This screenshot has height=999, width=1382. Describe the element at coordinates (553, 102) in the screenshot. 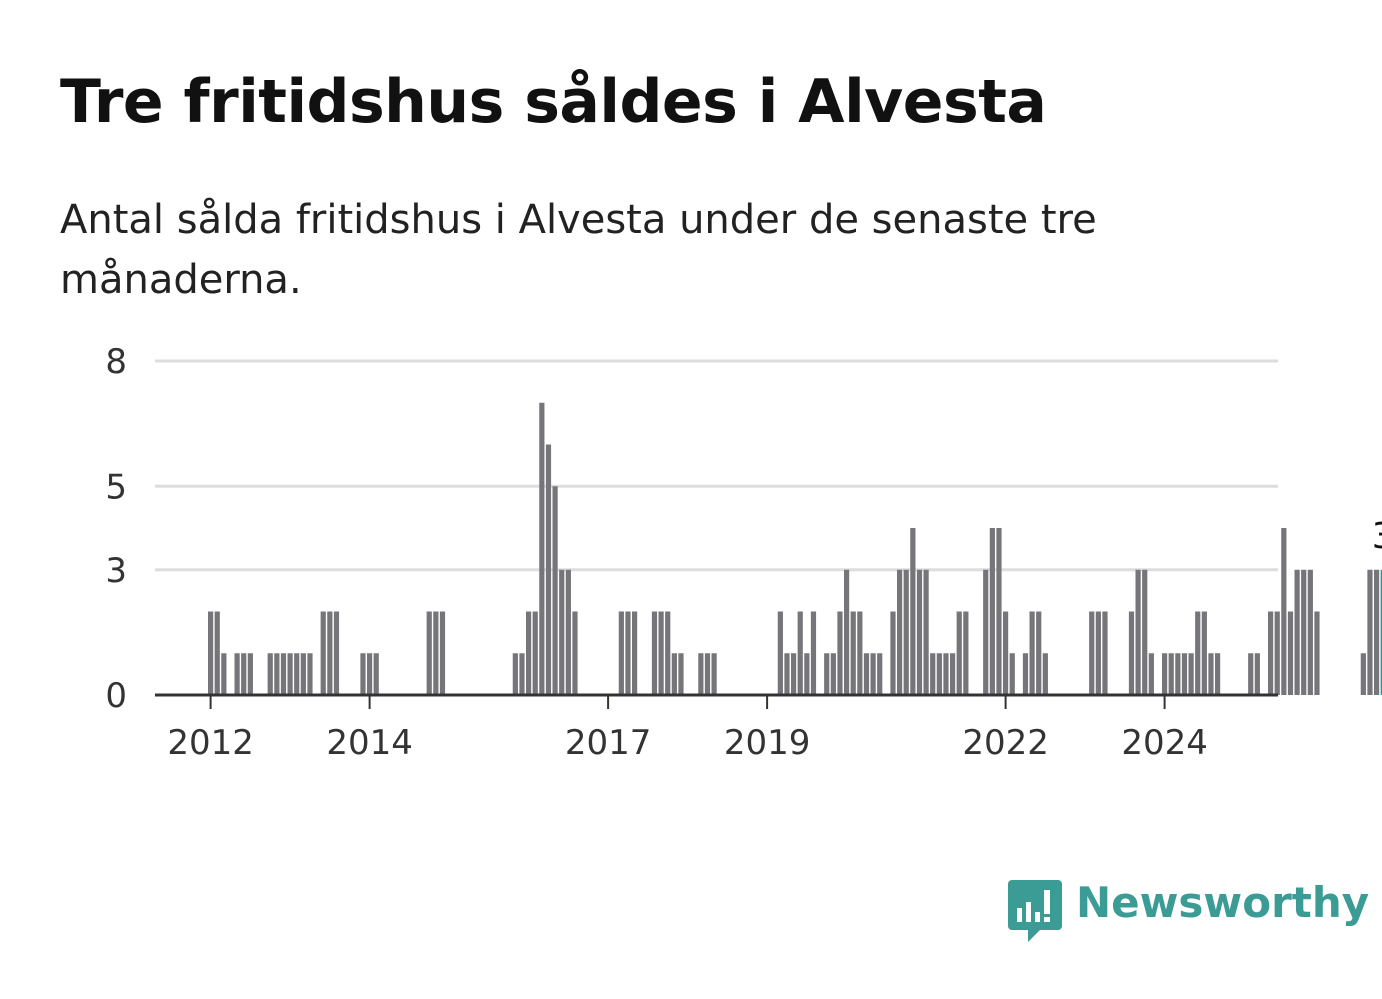

I see `chart-title: Tre fritidshus såldes i Alvesta` at that location.